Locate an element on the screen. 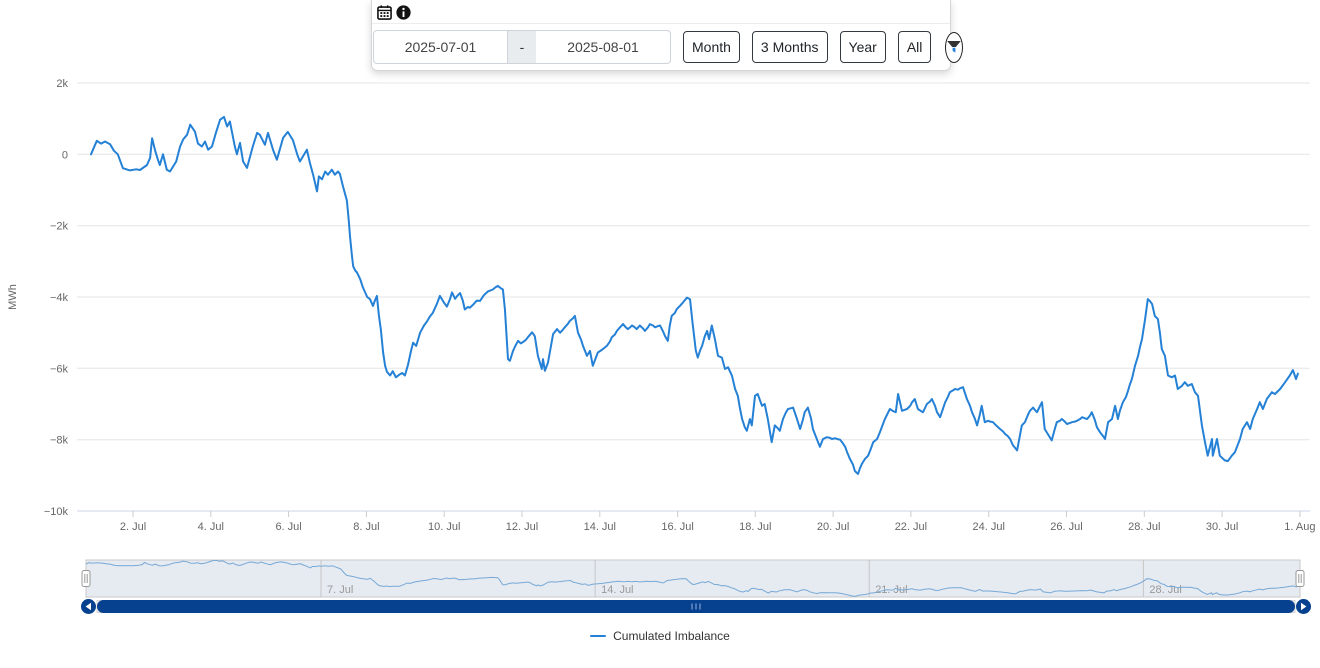 This screenshot has width=1320, height=668. range-button-month: Month is located at coordinates (711, 47).